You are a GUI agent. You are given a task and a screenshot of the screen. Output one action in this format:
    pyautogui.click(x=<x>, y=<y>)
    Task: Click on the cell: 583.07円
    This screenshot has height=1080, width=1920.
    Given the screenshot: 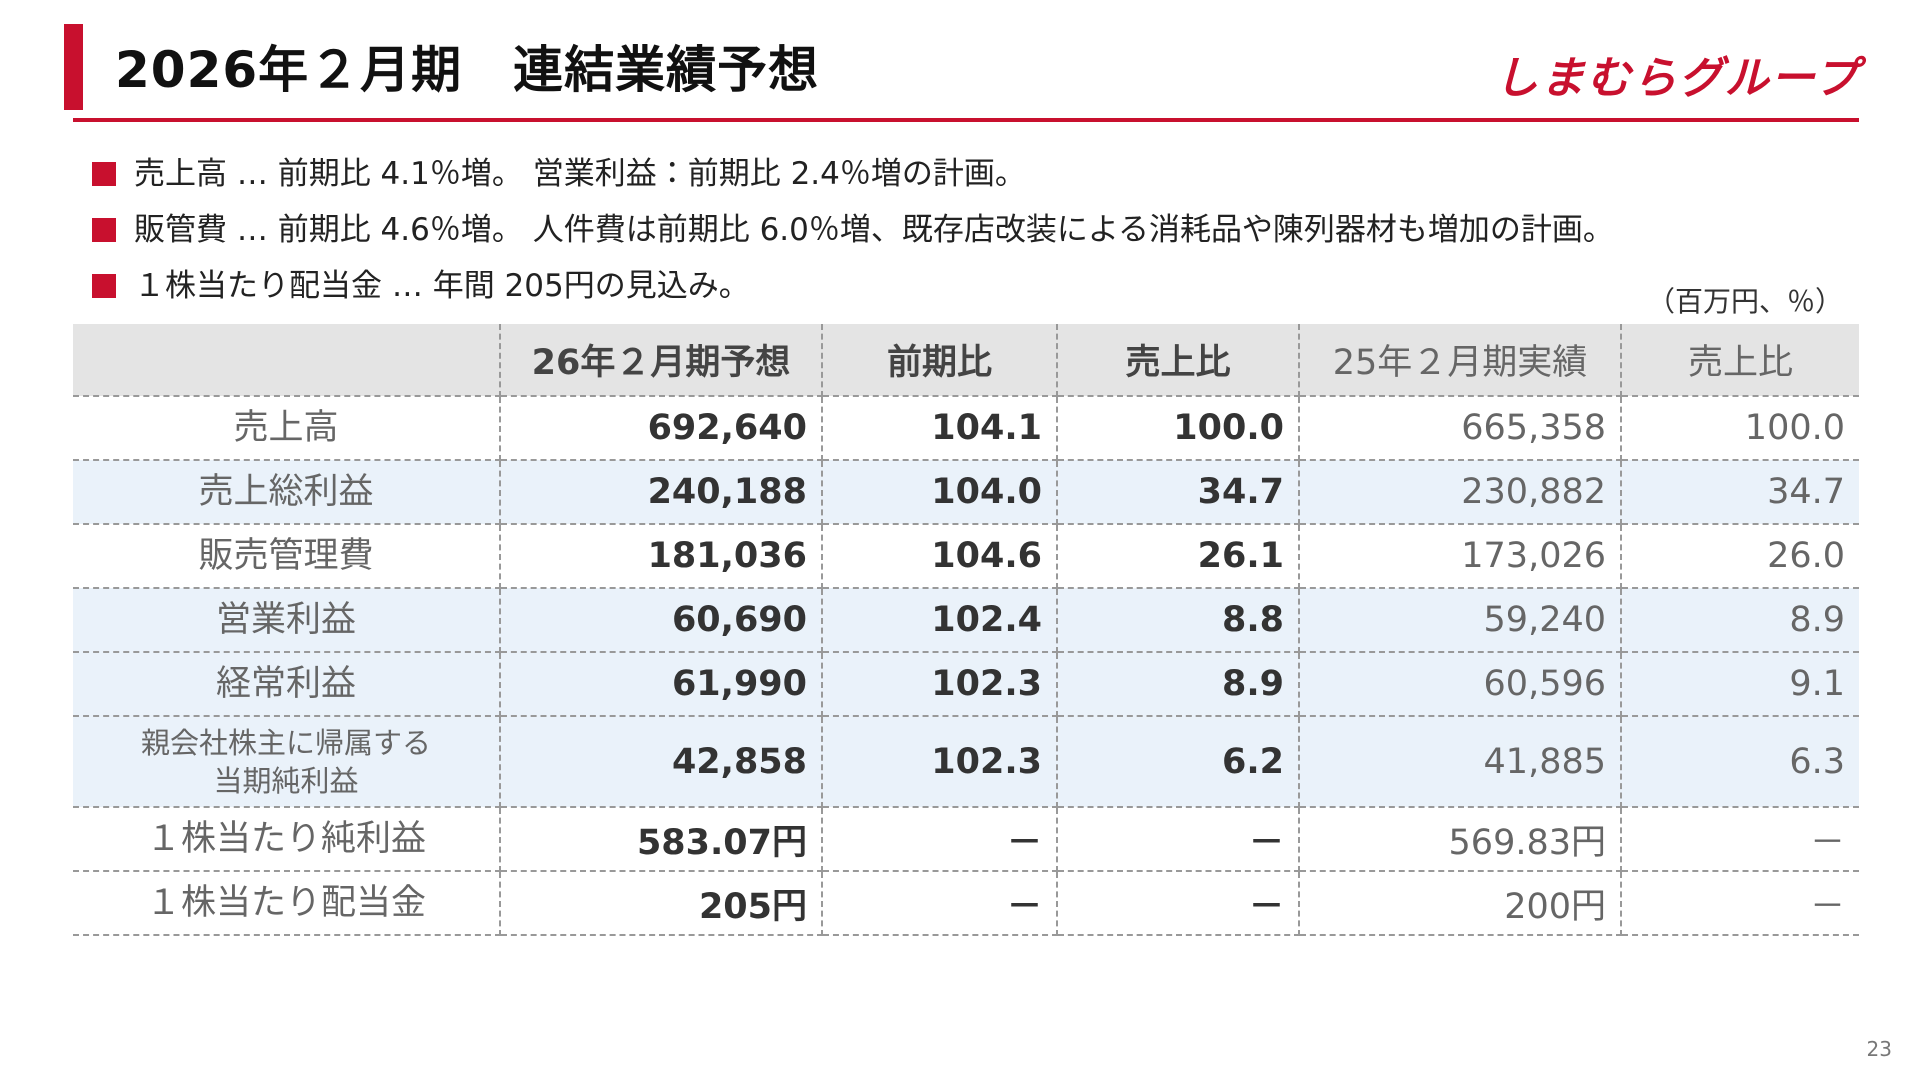 What is the action you would take?
    pyautogui.click(x=661, y=839)
    